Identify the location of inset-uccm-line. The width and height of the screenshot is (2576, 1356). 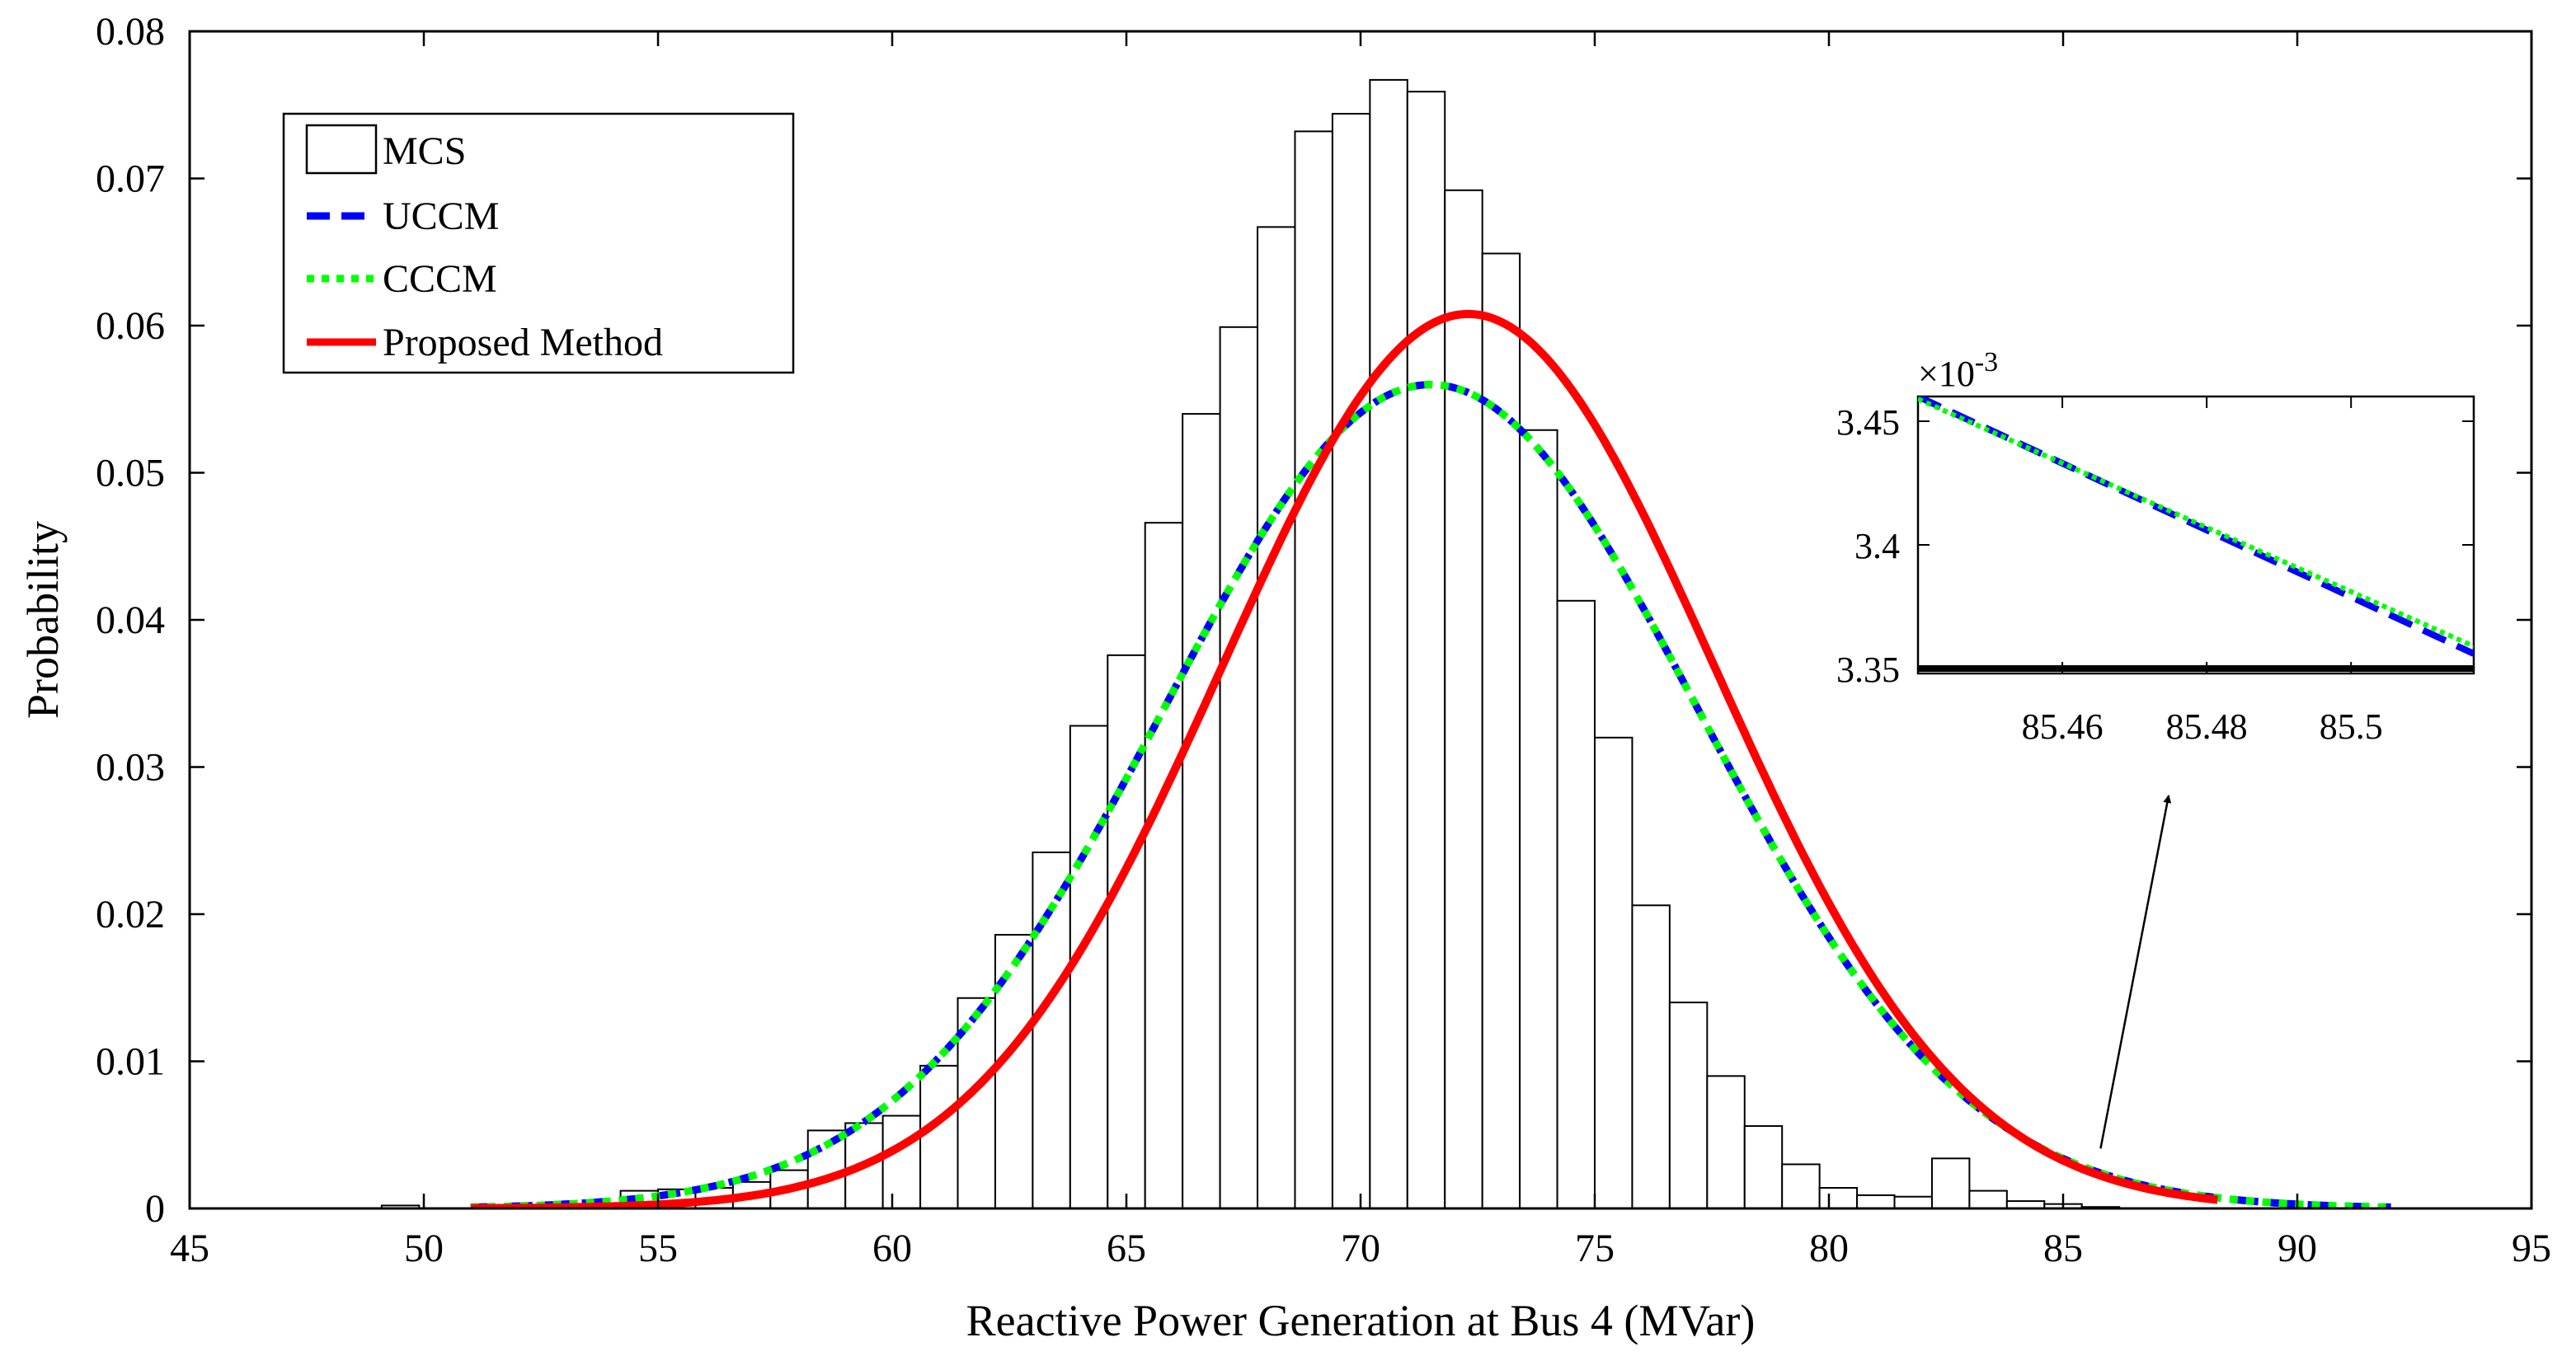
(2196, 526).